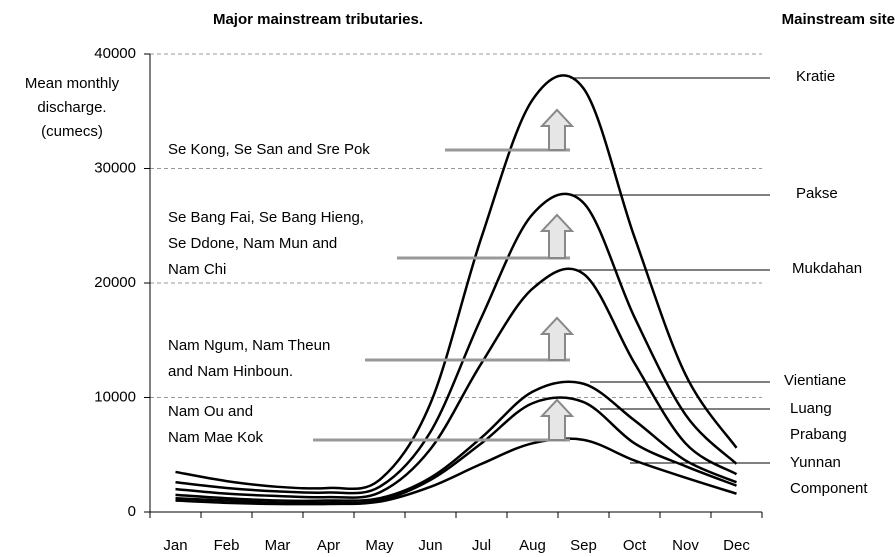 This screenshot has height=557, width=895. I want to click on tributary-label: Nam Ngum, Nam Theun, so click(249, 345).